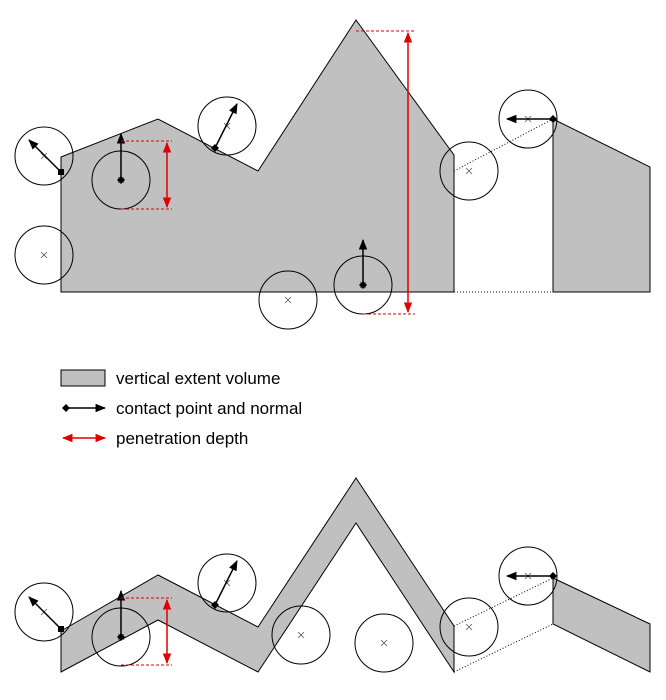  I want to click on legend-item-penetration: penetration depth, so click(154, 438).